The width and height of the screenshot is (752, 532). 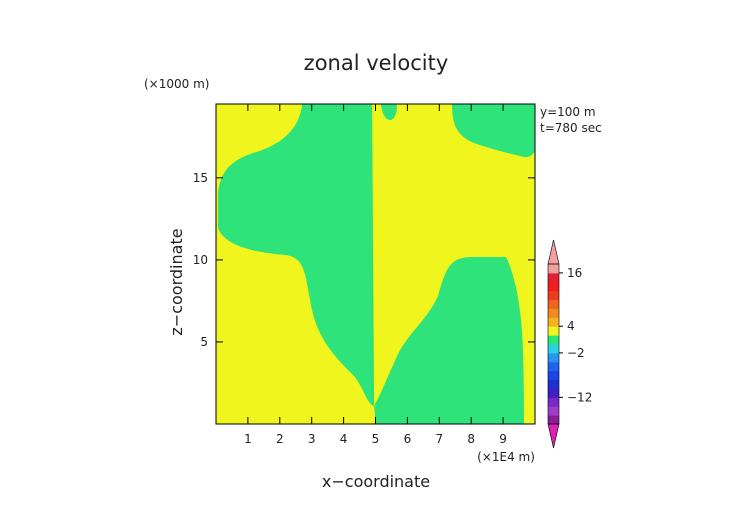 What do you see at coordinates (568, 112) in the screenshot?
I see `annotation-y: y=100 m` at bounding box center [568, 112].